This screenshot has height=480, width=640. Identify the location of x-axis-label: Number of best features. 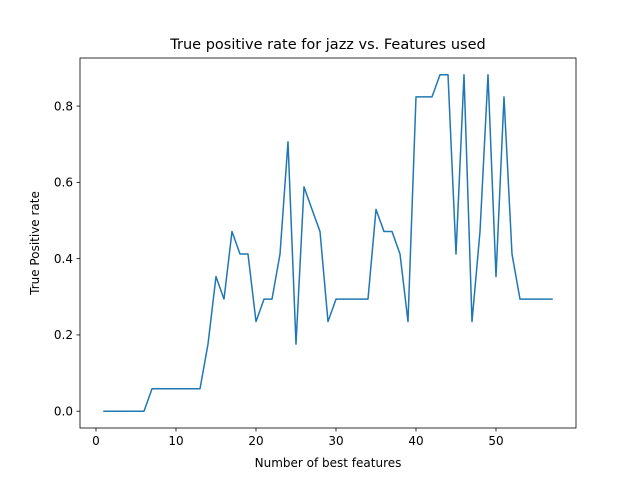
(328, 463).